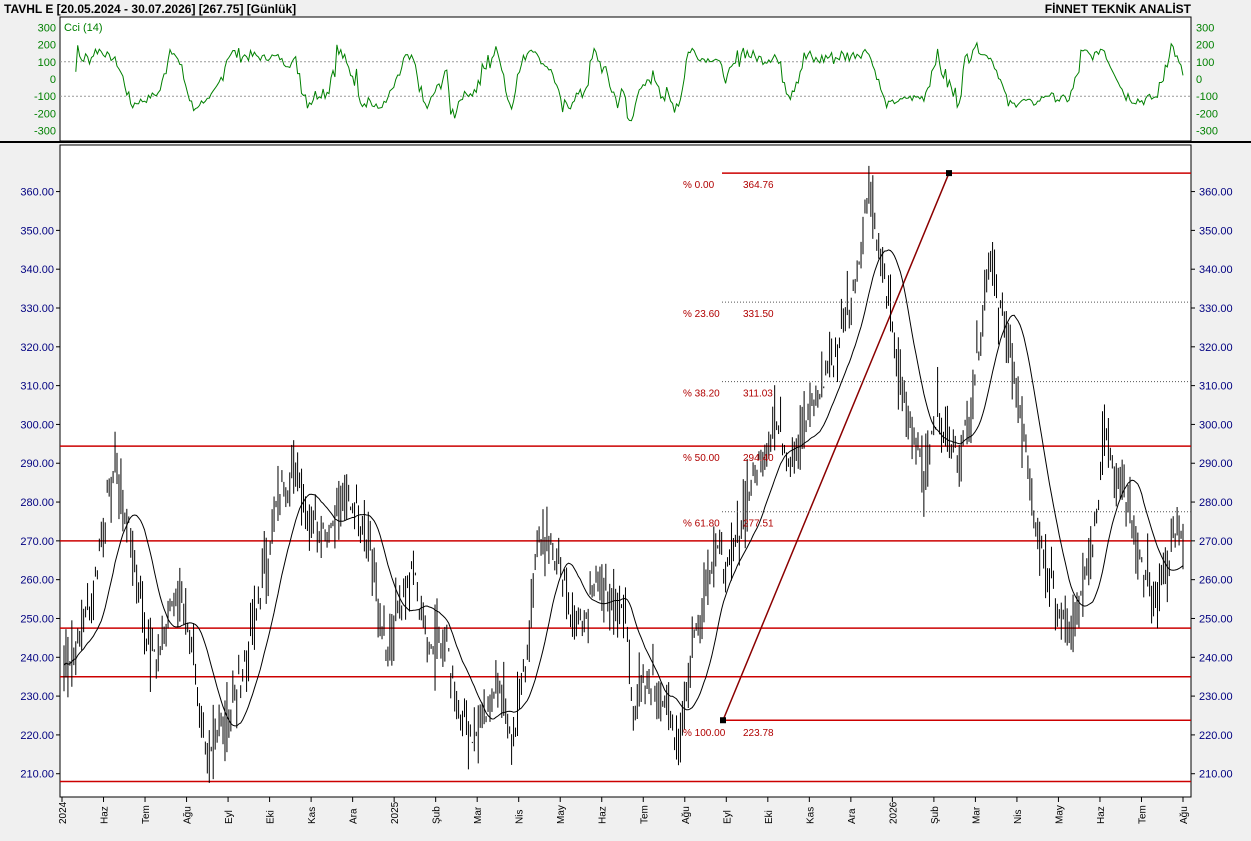 This screenshot has width=1251, height=841. I want to click on price-tick-right: 280.00, so click(1216, 503).